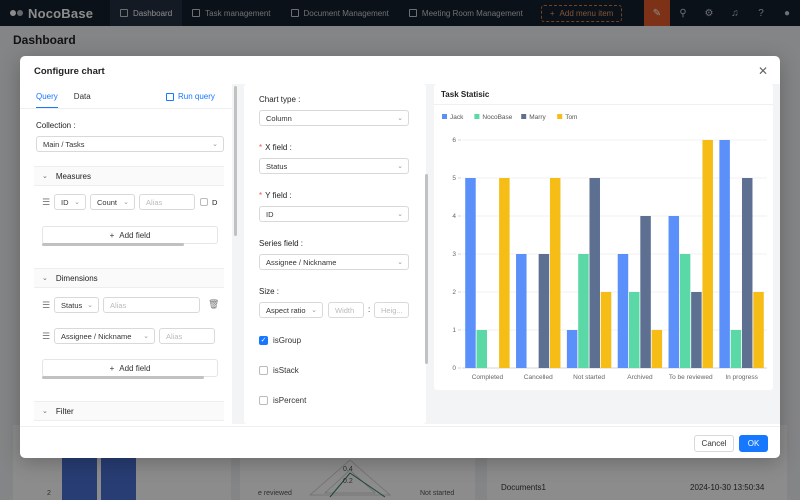 The height and width of the screenshot is (500, 800). I want to click on background-bar, so click(118, 477).